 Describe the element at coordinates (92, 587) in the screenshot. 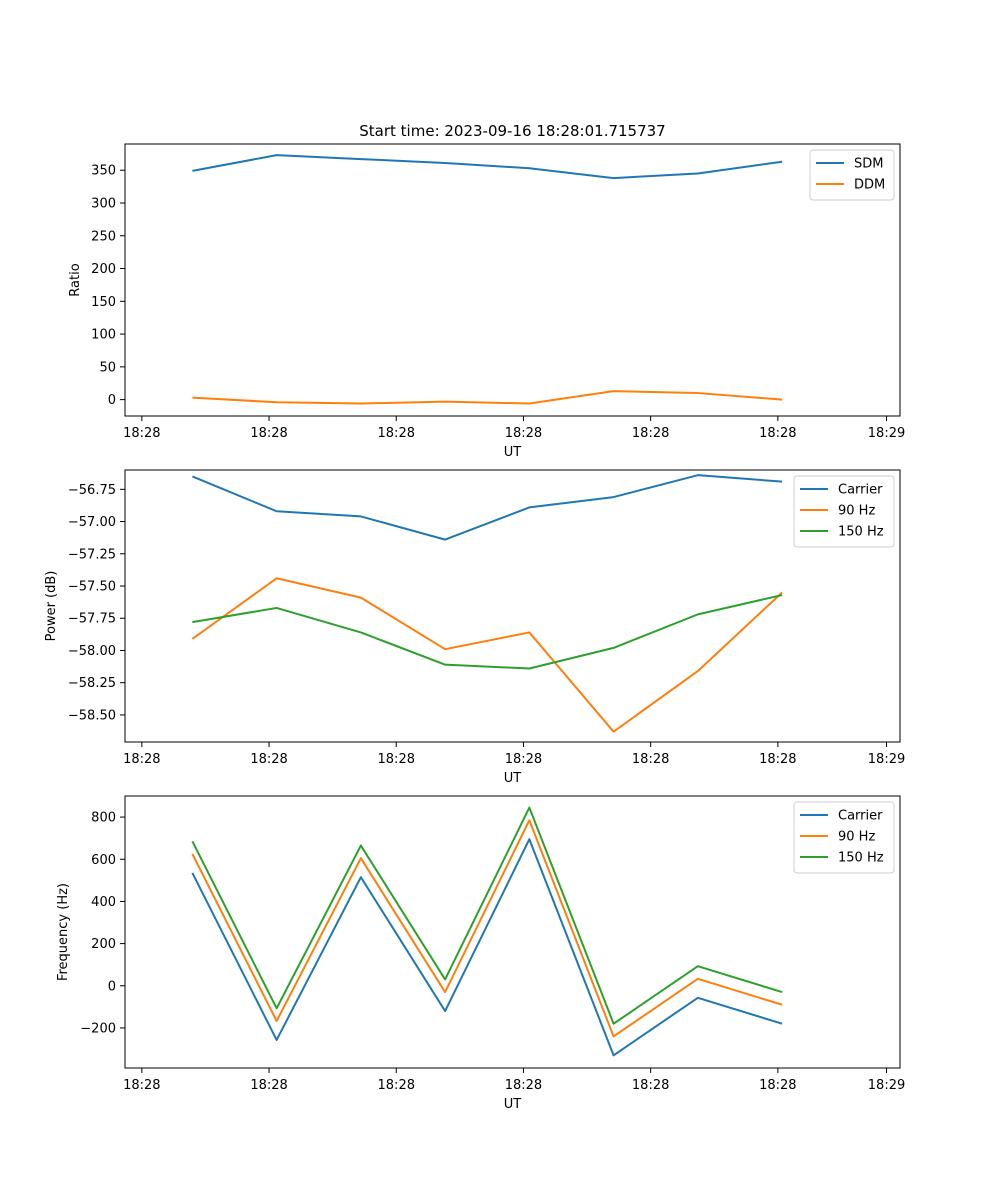

I see `y-tick-label-power-3: −57.50` at that location.